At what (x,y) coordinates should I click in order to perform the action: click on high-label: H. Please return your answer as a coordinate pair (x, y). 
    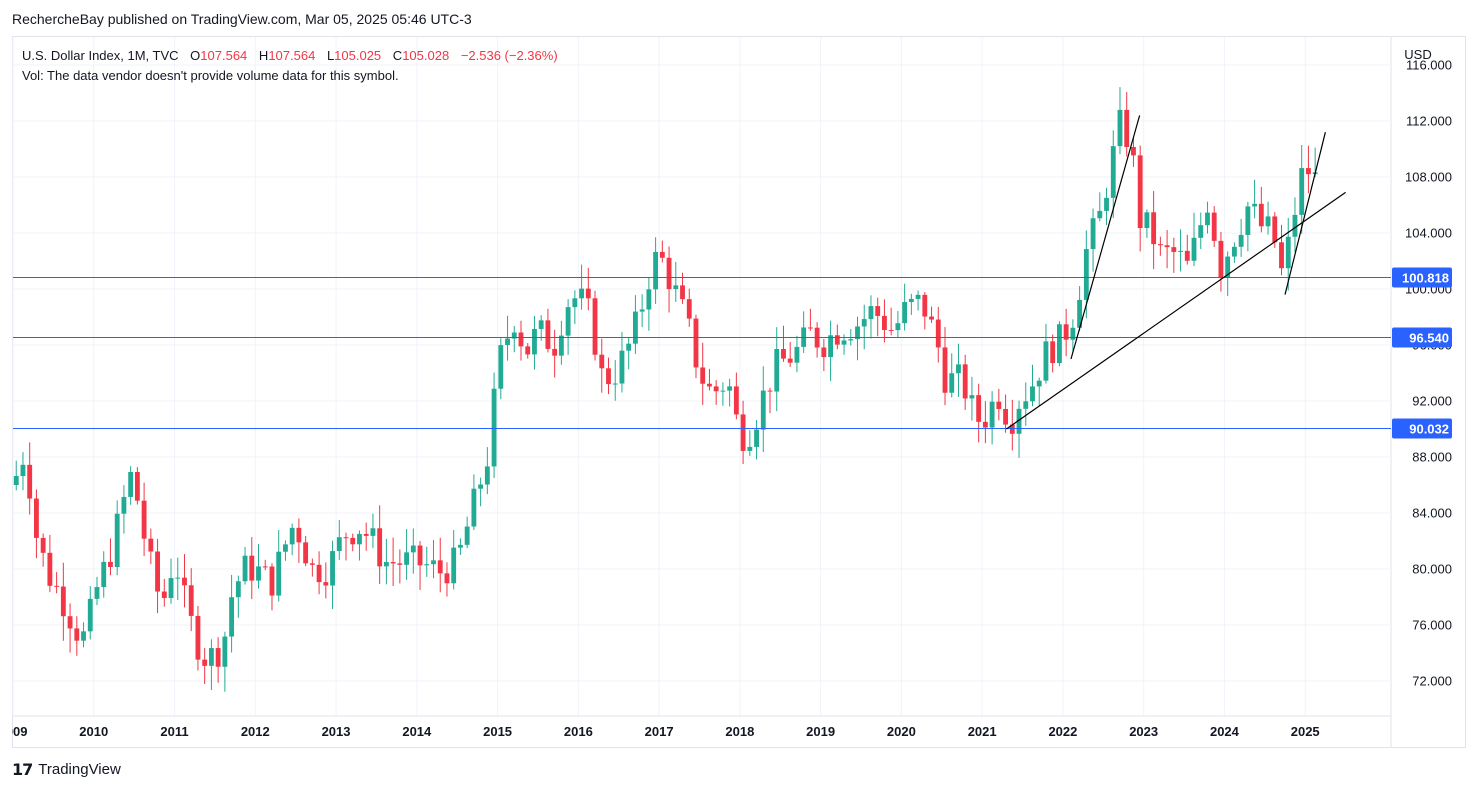
    Looking at the image, I should click on (263, 55).